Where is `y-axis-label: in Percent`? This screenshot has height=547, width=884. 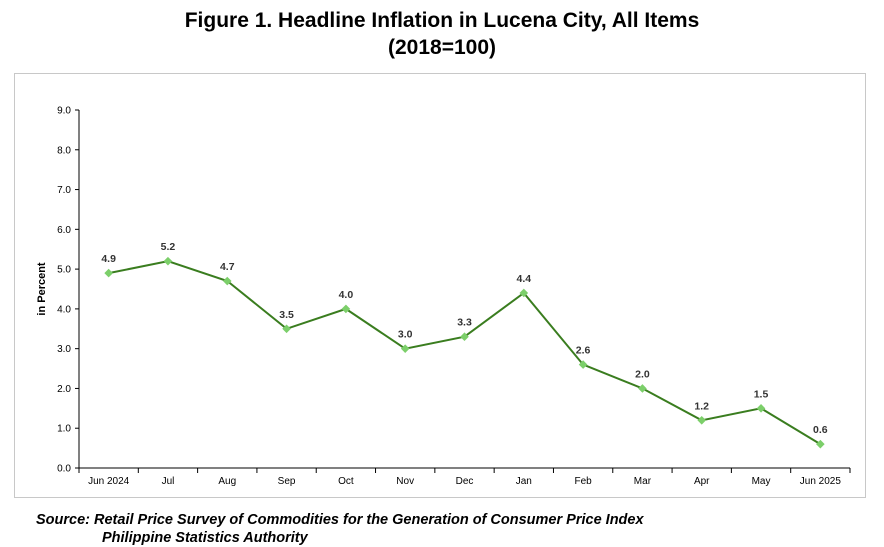
y-axis-label: in Percent is located at coordinates (42, 289).